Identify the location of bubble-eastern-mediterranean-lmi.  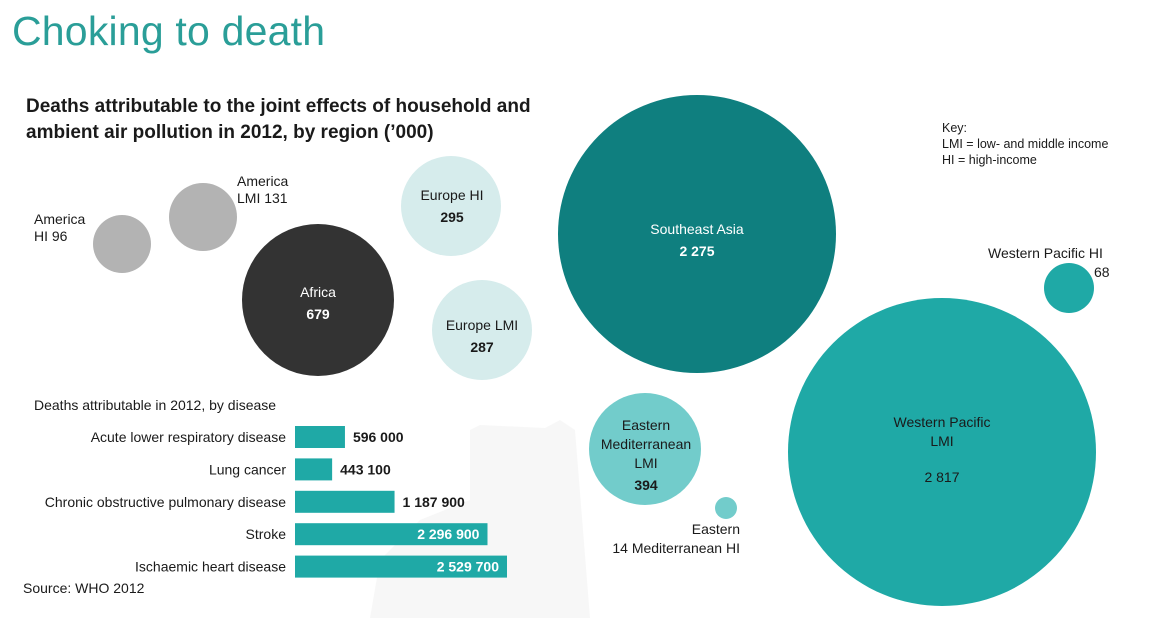
(645, 449).